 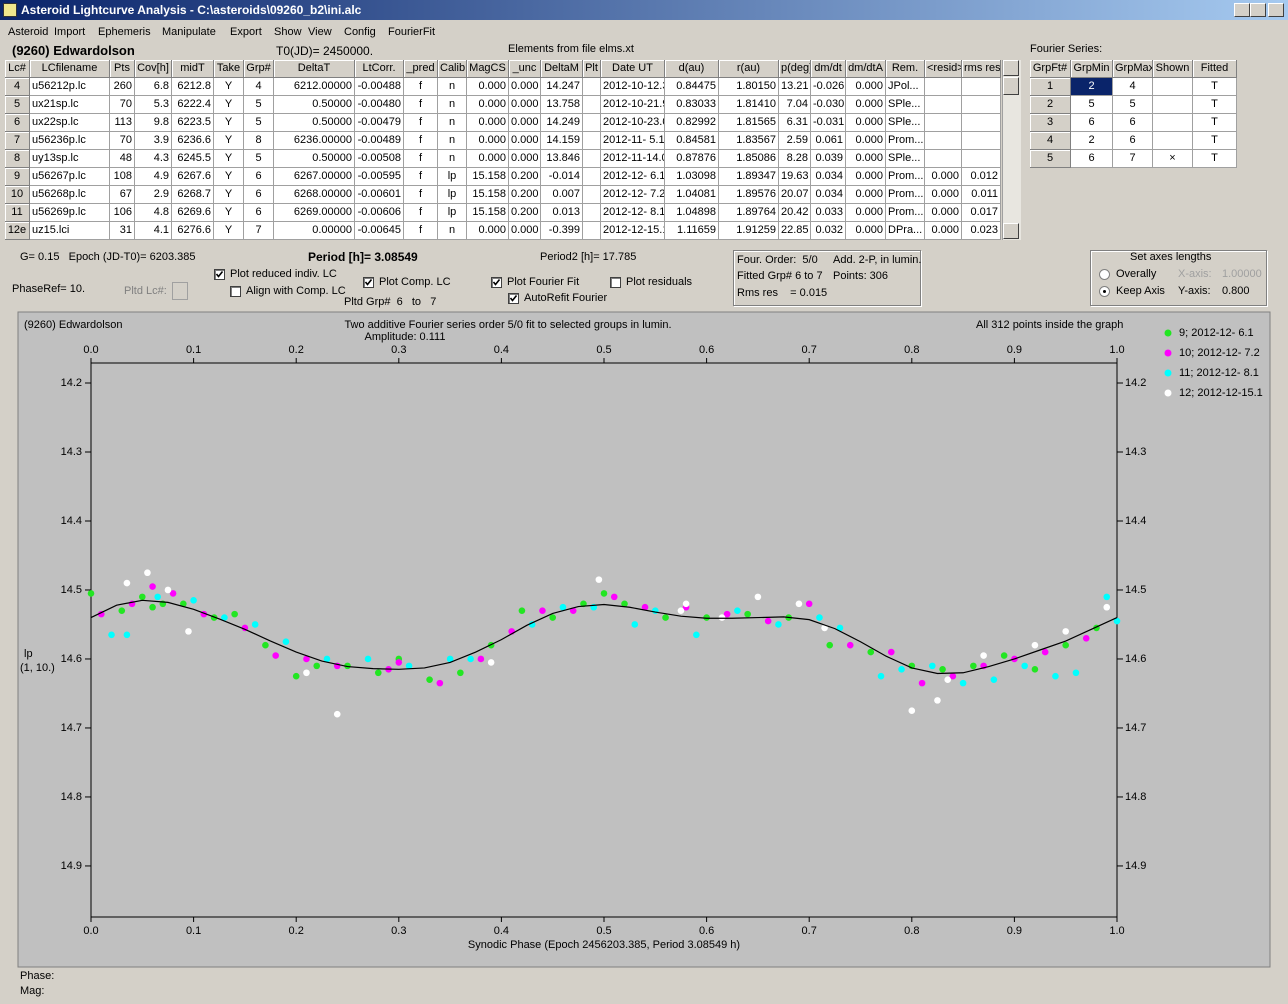 What do you see at coordinates (379, 123) in the screenshot?
I see `lc-cell: -0.00479` at bounding box center [379, 123].